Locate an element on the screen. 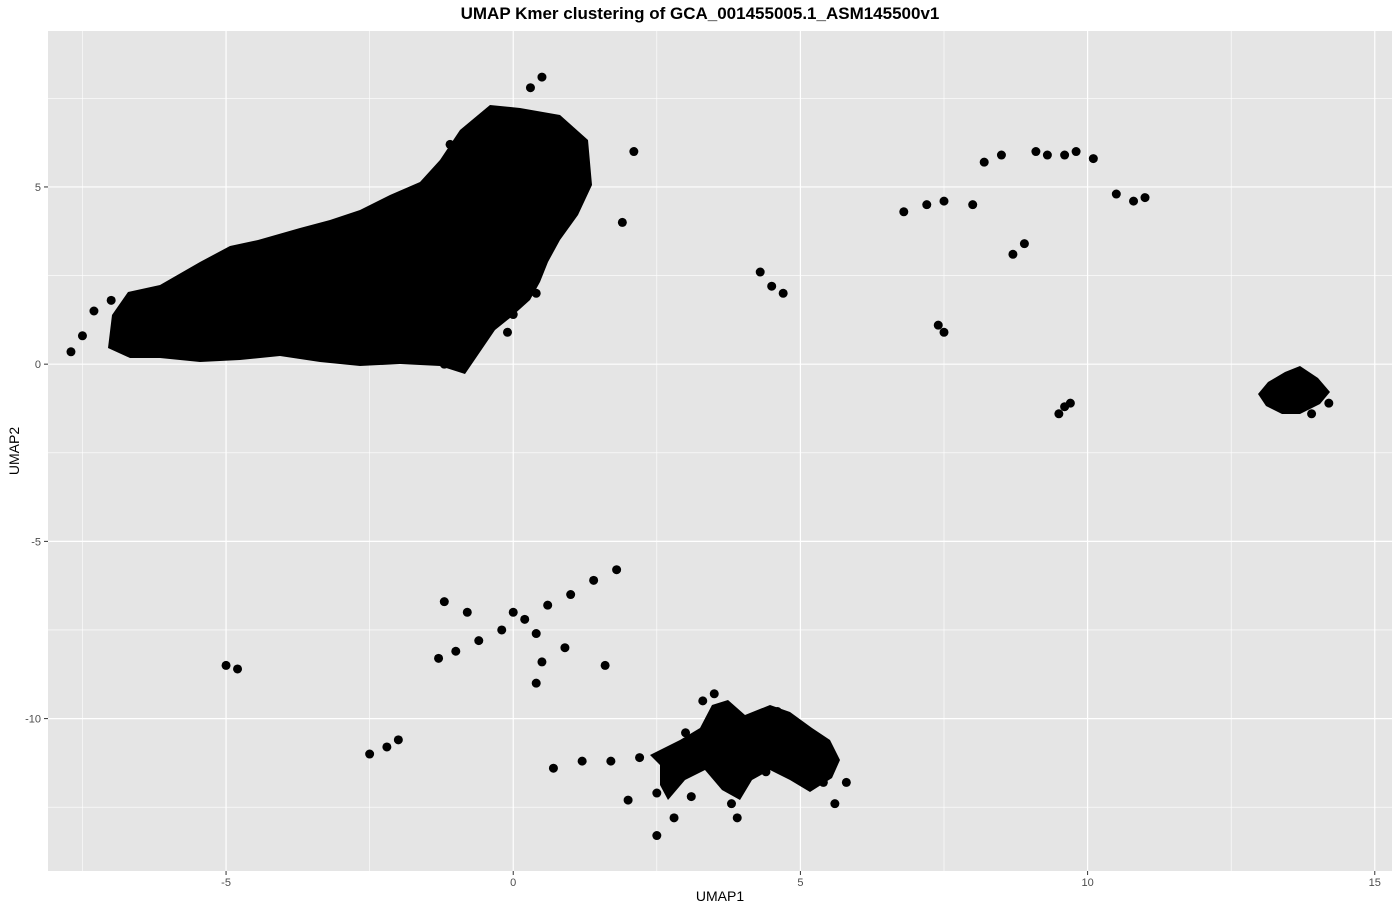  bottom-cluster-blob is located at coordinates (745, 750).